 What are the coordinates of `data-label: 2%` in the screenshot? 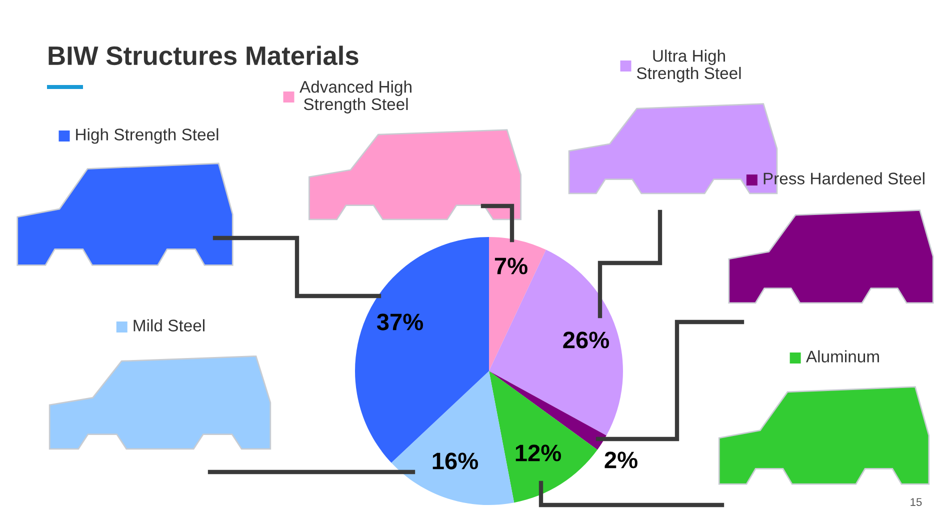 It's located at (621, 460).